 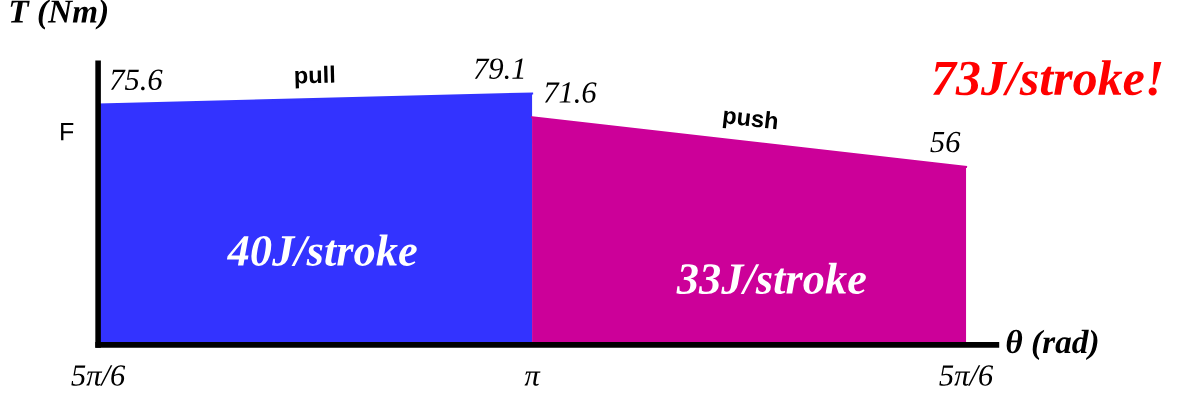 What do you see at coordinates (570, 92) in the screenshot?
I see `data-label: 71.6` at bounding box center [570, 92].